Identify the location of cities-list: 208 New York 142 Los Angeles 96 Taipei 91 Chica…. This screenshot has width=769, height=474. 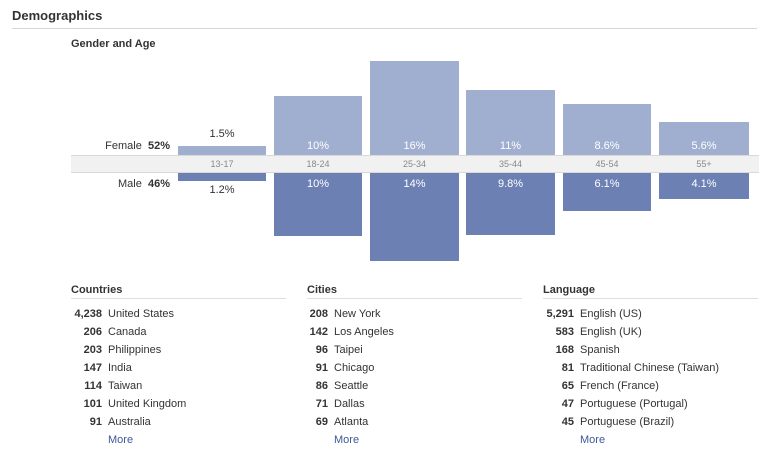
(414, 368).